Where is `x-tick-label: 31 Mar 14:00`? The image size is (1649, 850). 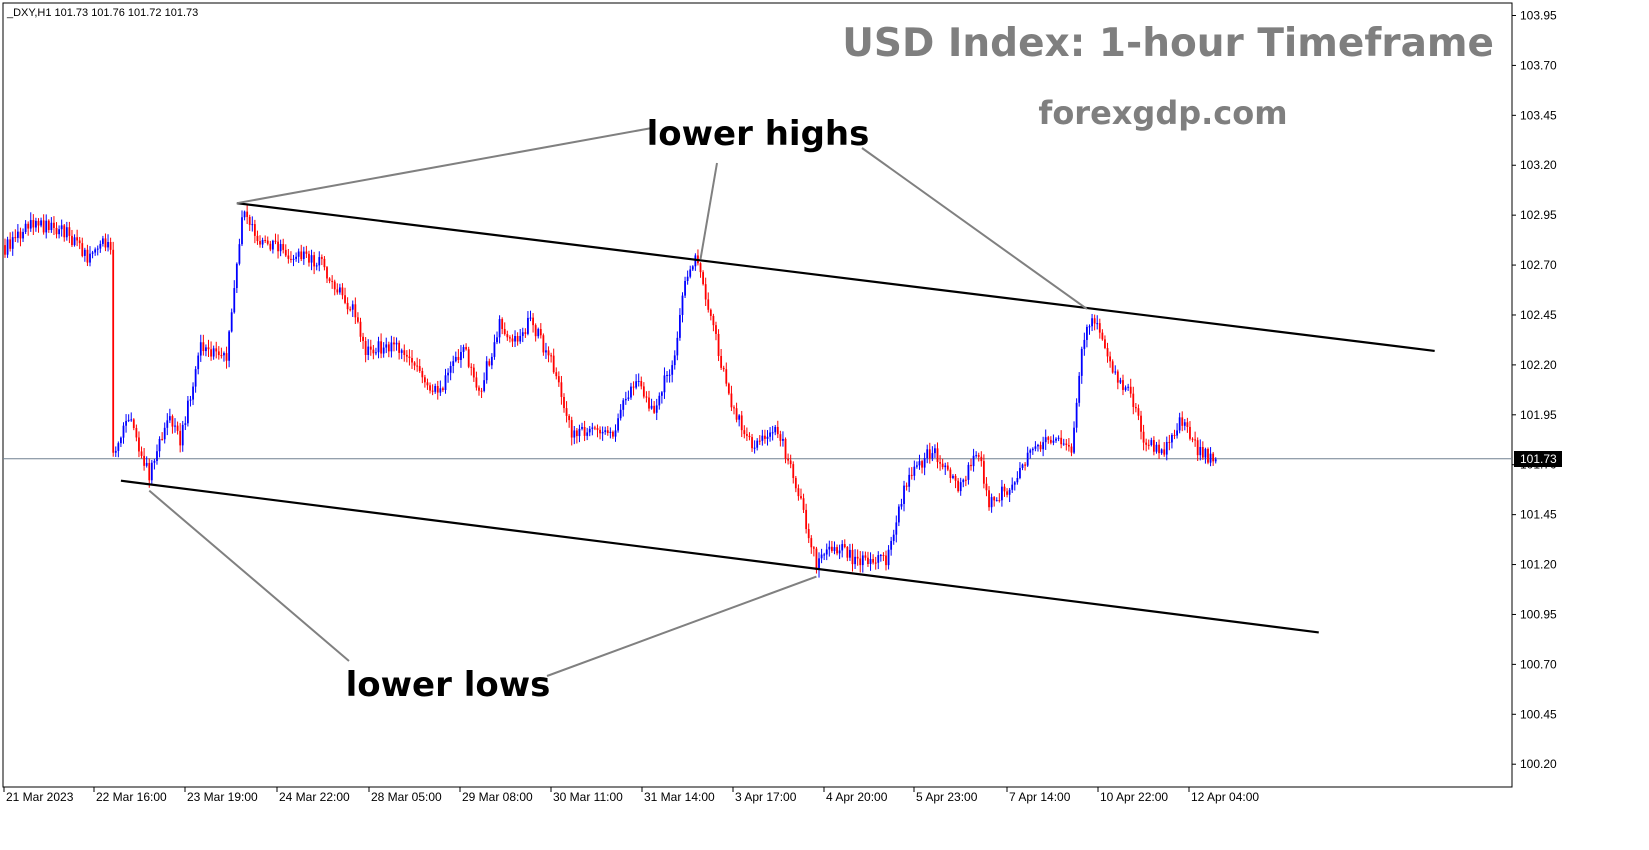
x-tick-label: 31 Mar 14:00 is located at coordinates (679, 797).